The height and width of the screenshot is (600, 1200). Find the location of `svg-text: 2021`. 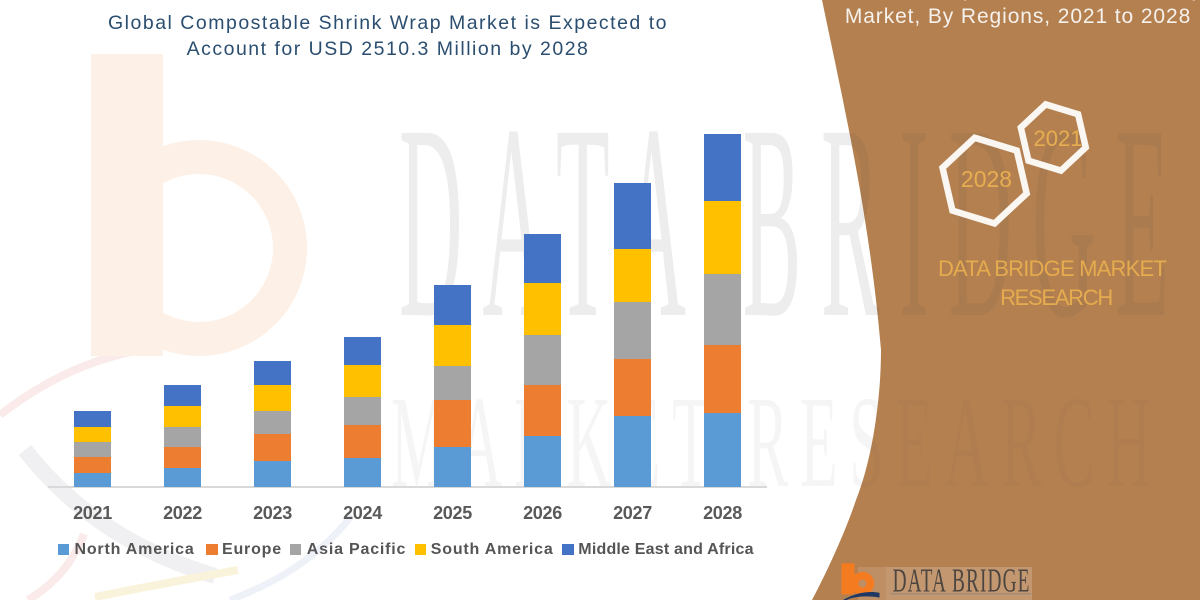

svg-text: 2021 is located at coordinates (1058, 138).